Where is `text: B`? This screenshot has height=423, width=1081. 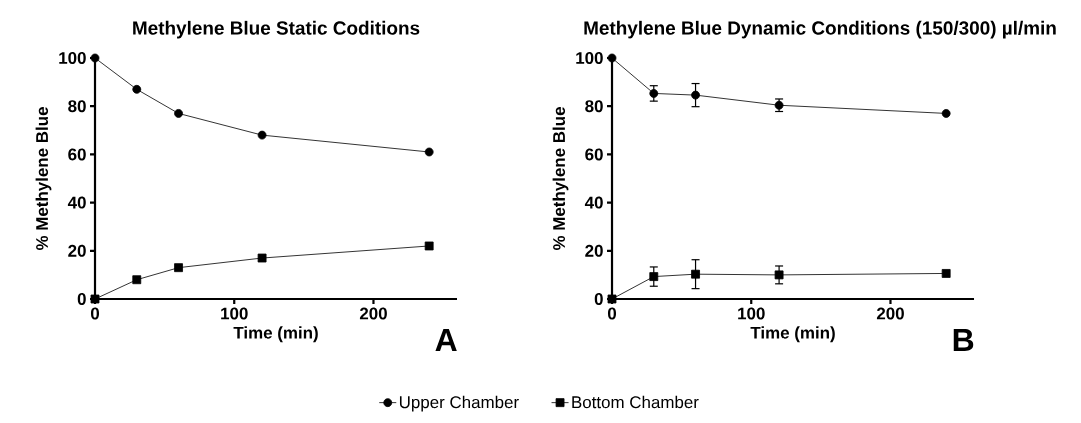
text: B is located at coordinates (963, 340).